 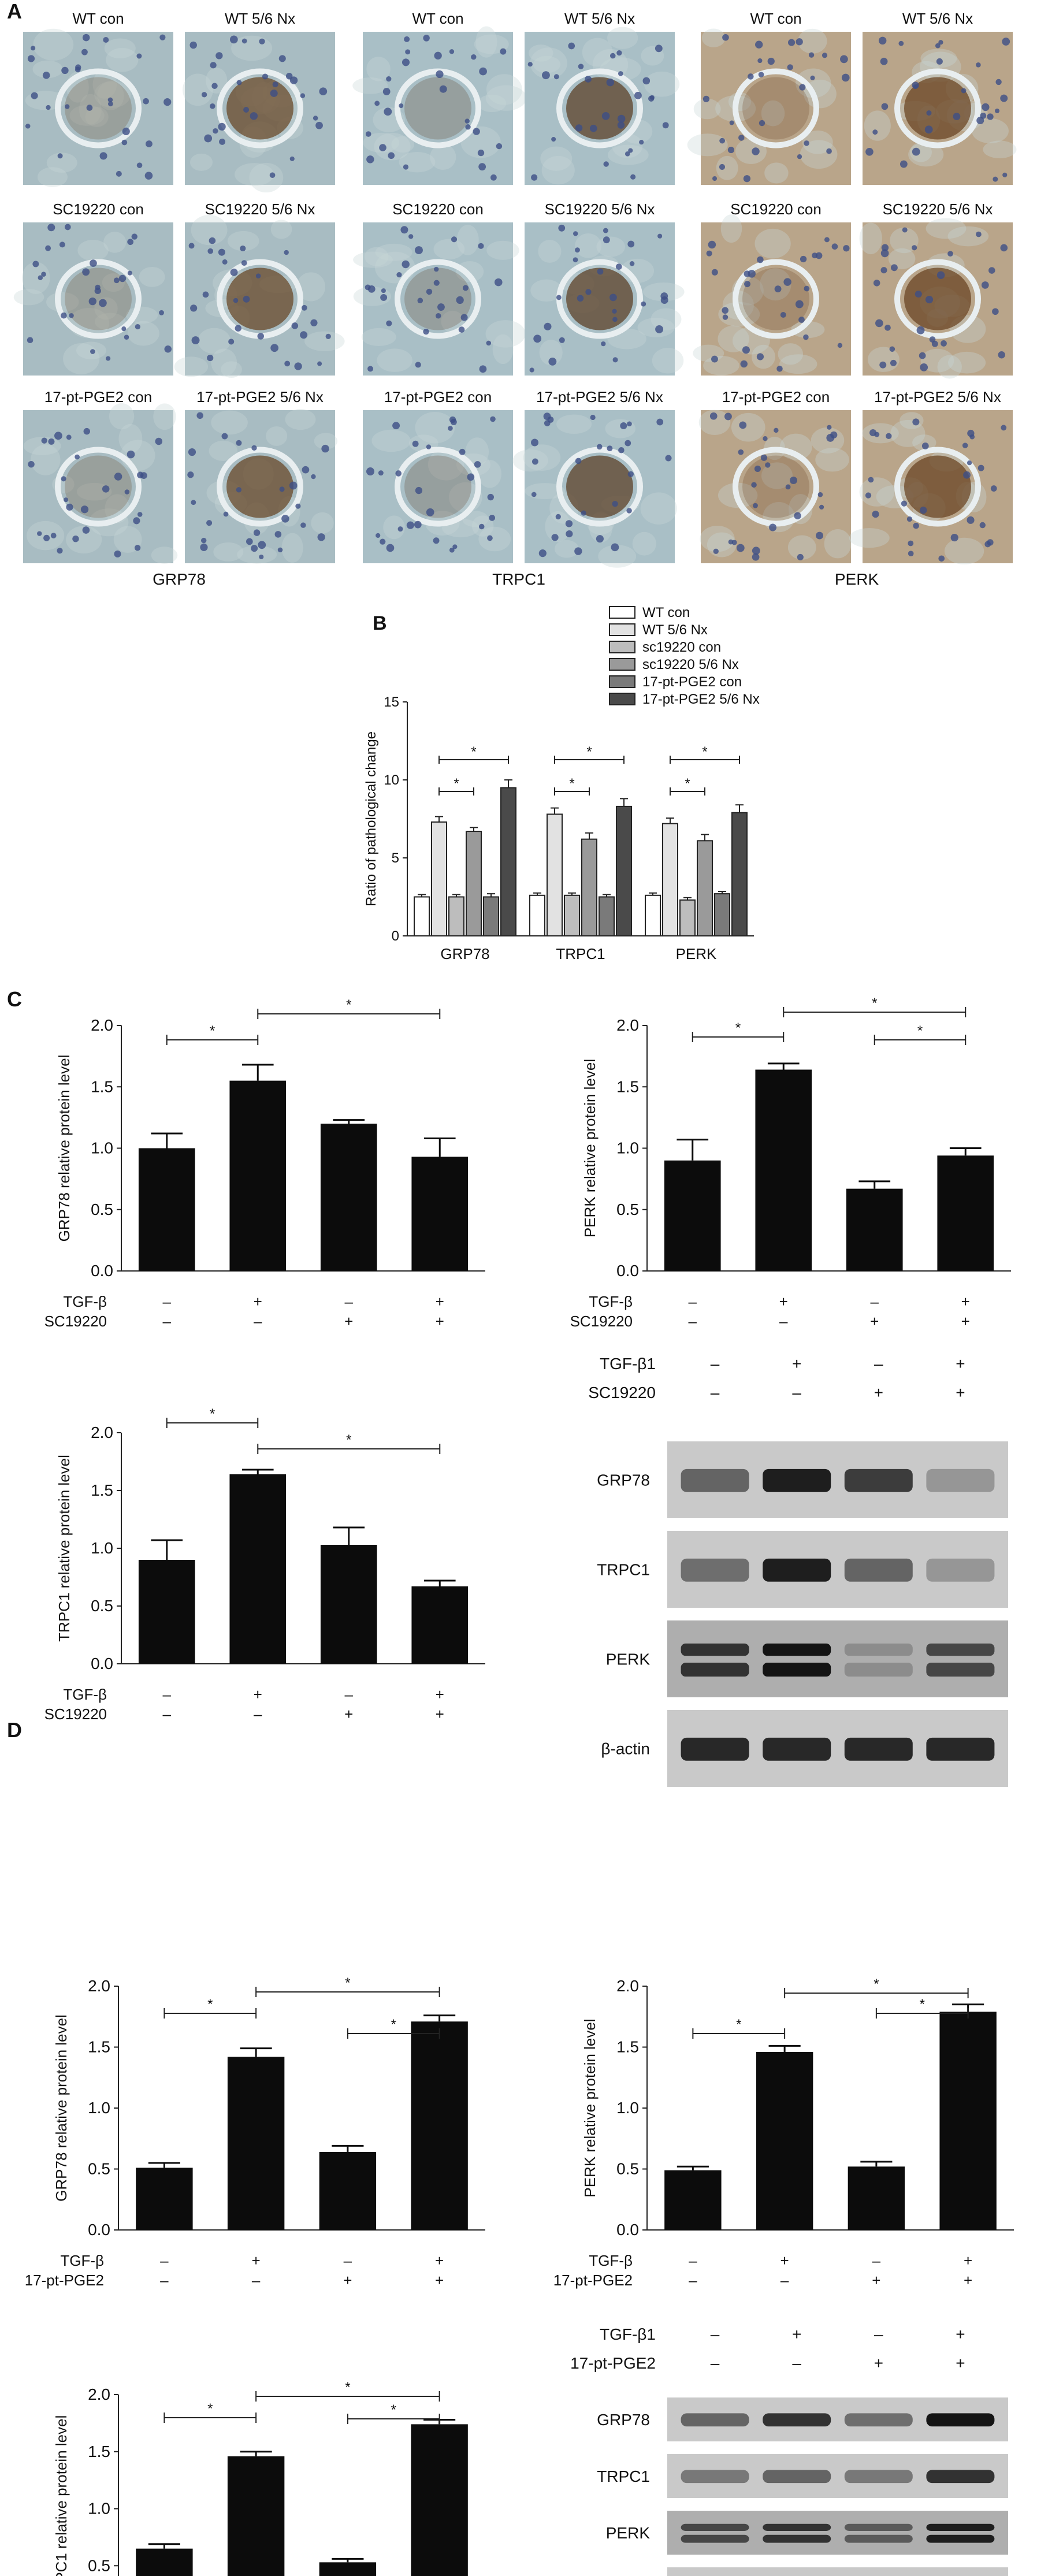 What do you see at coordinates (99, 2047) in the screenshot?
I see `y-tick-label: 1.5` at bounding box center [99, 2047].